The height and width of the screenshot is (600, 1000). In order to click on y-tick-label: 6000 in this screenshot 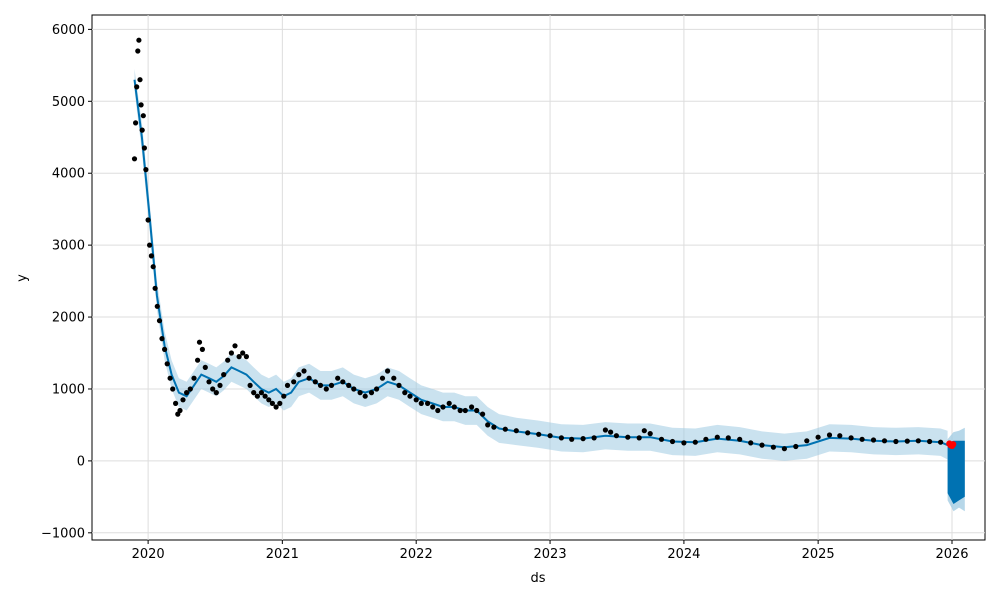, I will do `click(68, 30)`.